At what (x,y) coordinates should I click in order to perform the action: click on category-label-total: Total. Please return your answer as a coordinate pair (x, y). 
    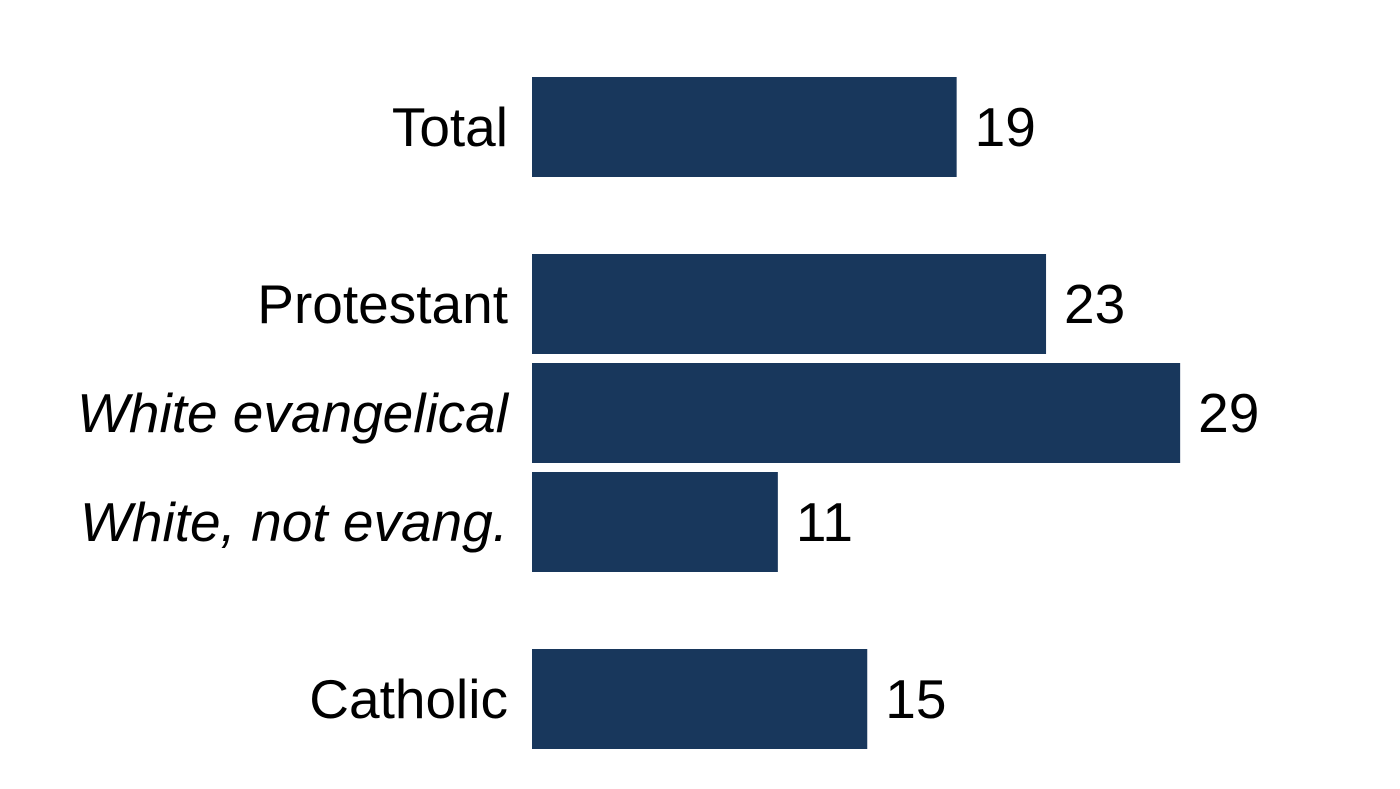
    Looking at the image, I should click on (450, 127).